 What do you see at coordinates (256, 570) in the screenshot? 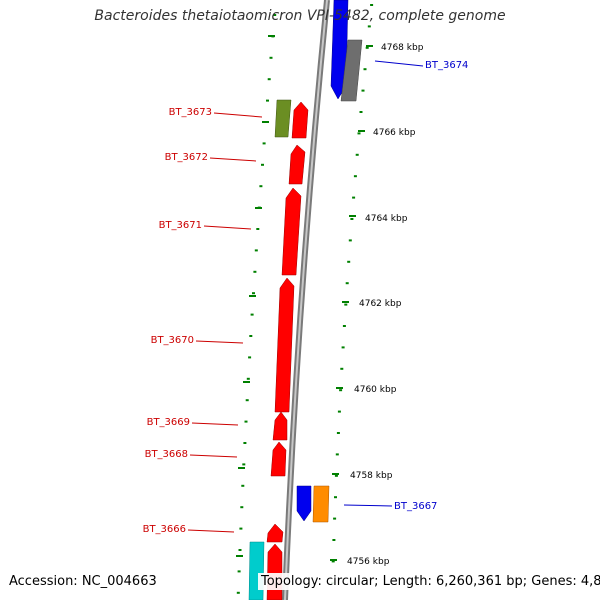
I see `gene-cyan-feature` at bounding box center [256, 570].